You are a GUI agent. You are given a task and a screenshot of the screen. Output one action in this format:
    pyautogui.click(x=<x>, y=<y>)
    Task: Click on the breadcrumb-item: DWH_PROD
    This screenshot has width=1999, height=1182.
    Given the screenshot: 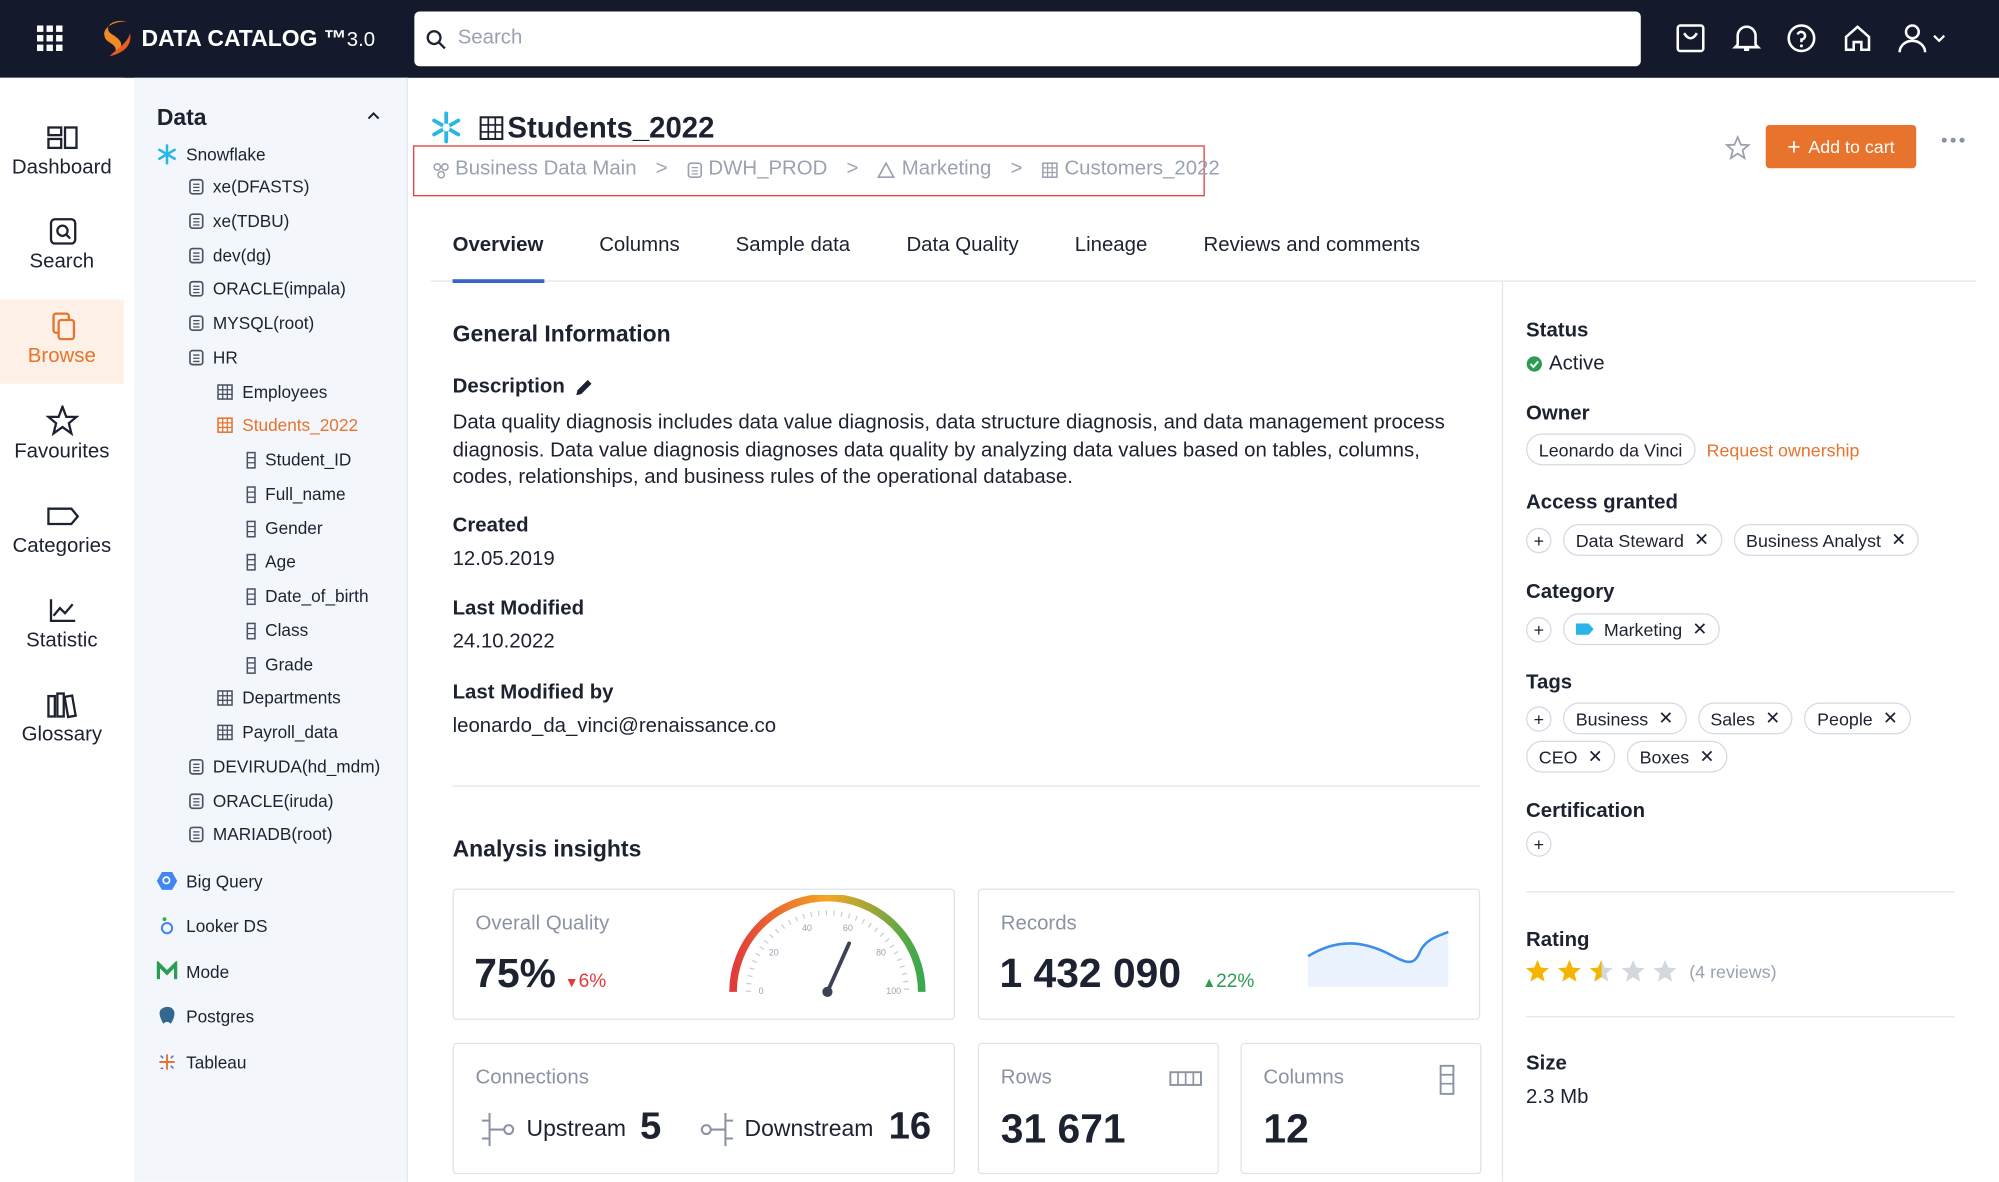 What is the action you would take?
    pyautogui.click(x=757, y=169)
    